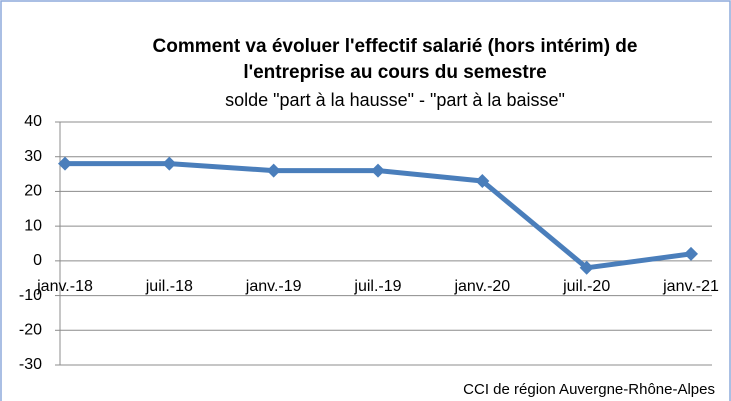  Describe the element at coordinates (30, 330) in the screenshot. I see `y-tick-label: -20` at that location.